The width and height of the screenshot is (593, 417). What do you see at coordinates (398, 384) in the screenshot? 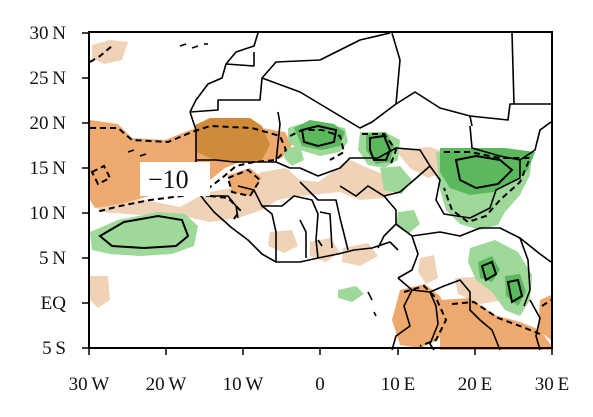
I see `x-tick-label: 10 E` at bounding box center [398, 384].